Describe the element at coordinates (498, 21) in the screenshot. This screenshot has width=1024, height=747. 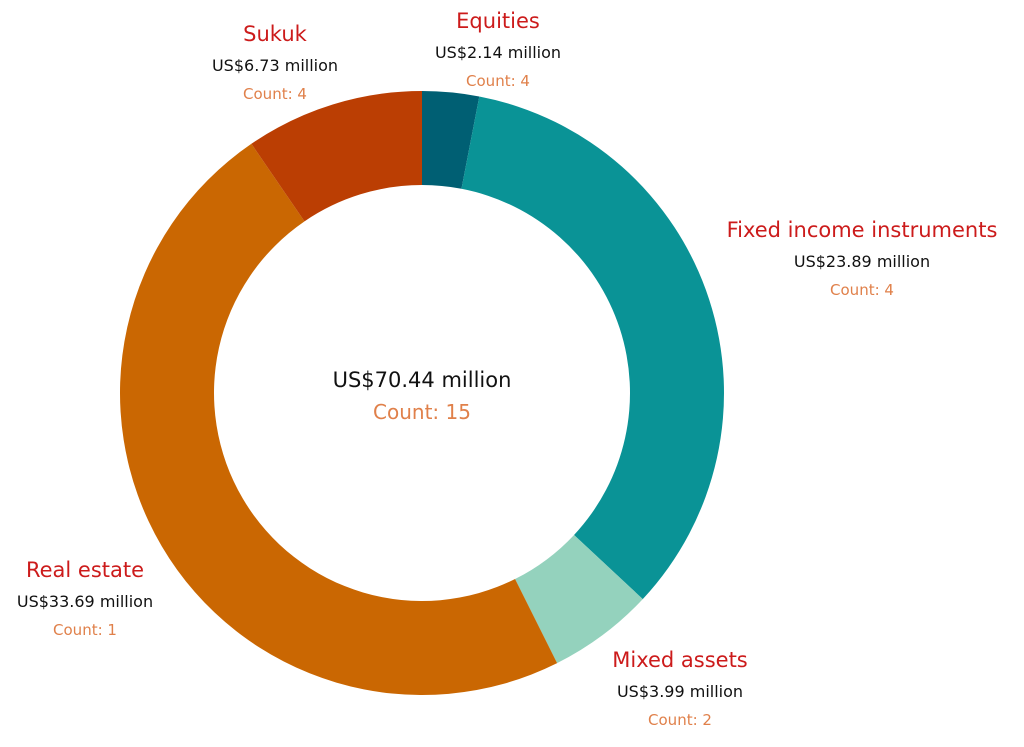
I see `category-label: Equities` at that location.